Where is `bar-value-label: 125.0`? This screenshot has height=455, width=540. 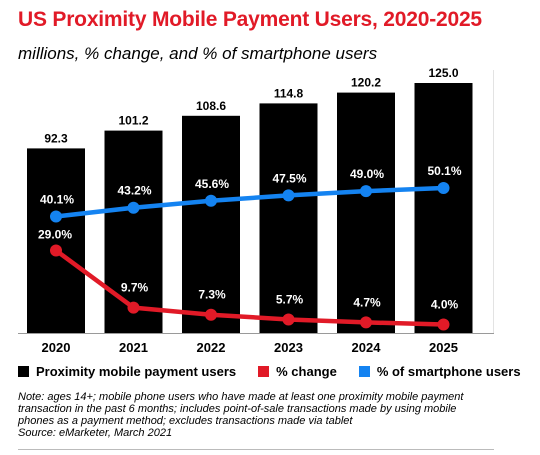
bar-value-label: 125.0 is located at coordinates (443, 73).